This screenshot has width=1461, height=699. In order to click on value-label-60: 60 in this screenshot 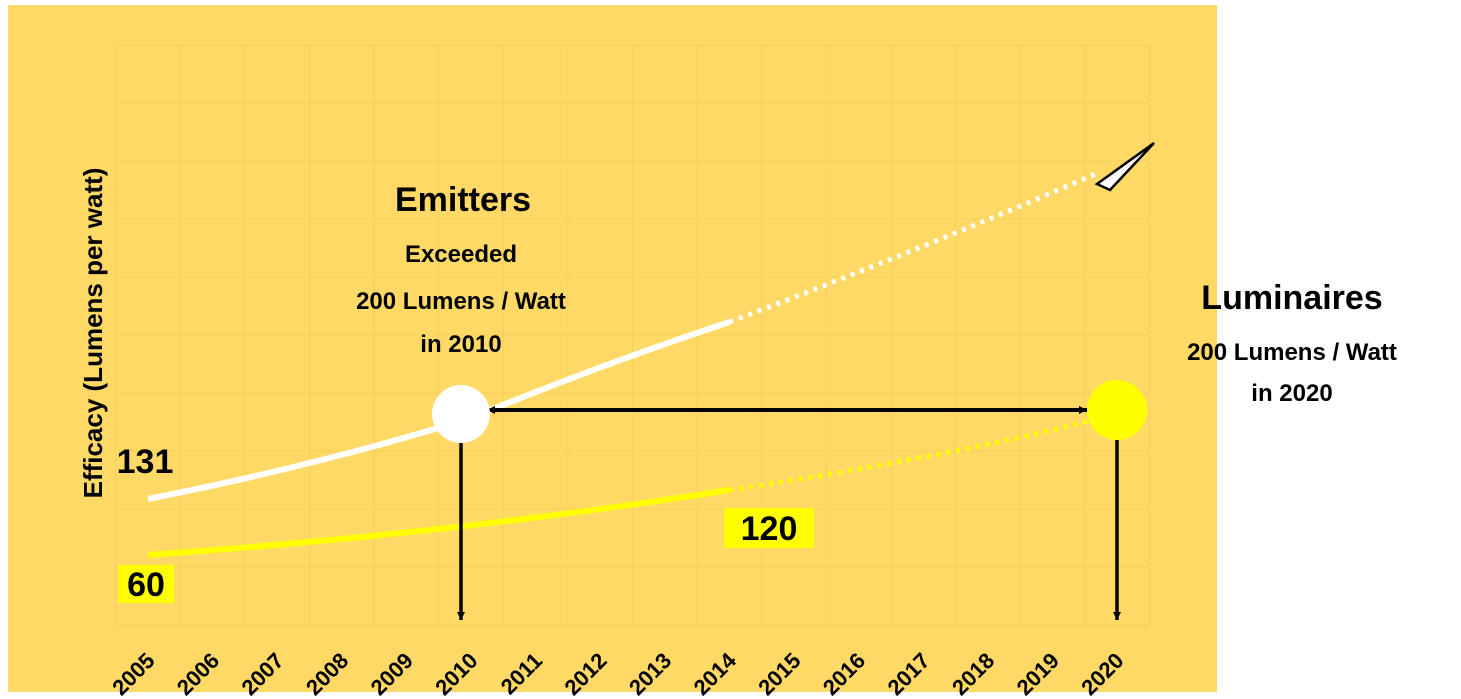, I will do `click(146, 585)`.